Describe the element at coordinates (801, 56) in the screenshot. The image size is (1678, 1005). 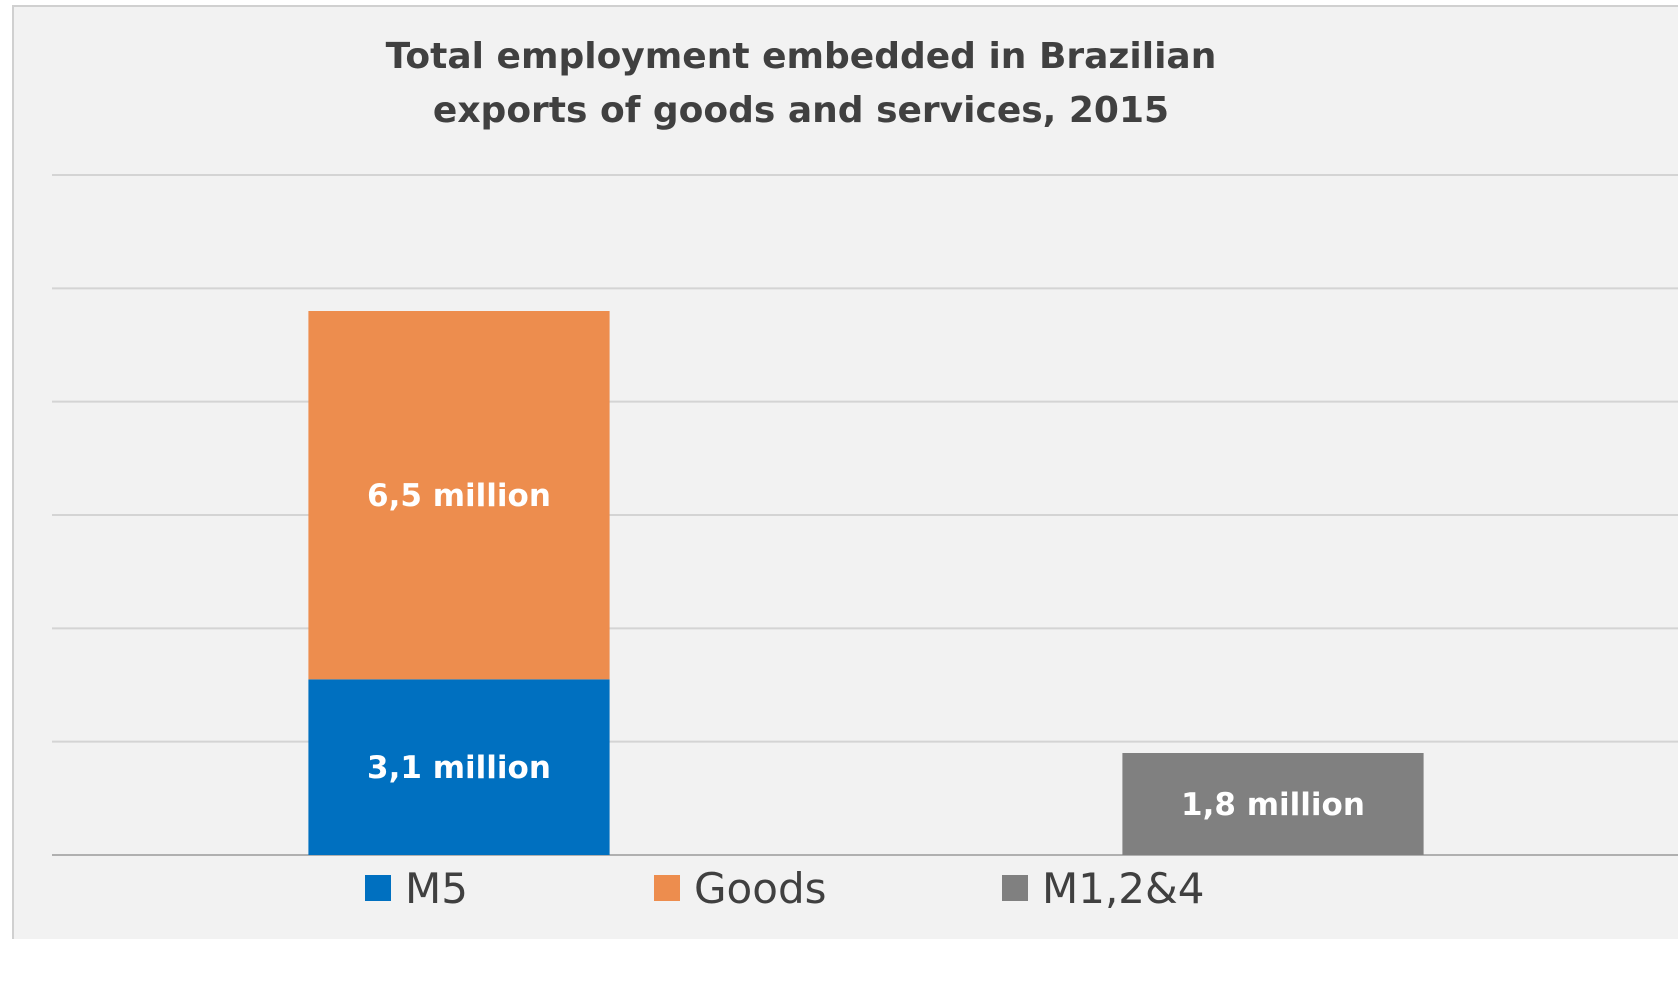
I see `chart-title-line-1: Total employment embedded in Brazilian` at that location.